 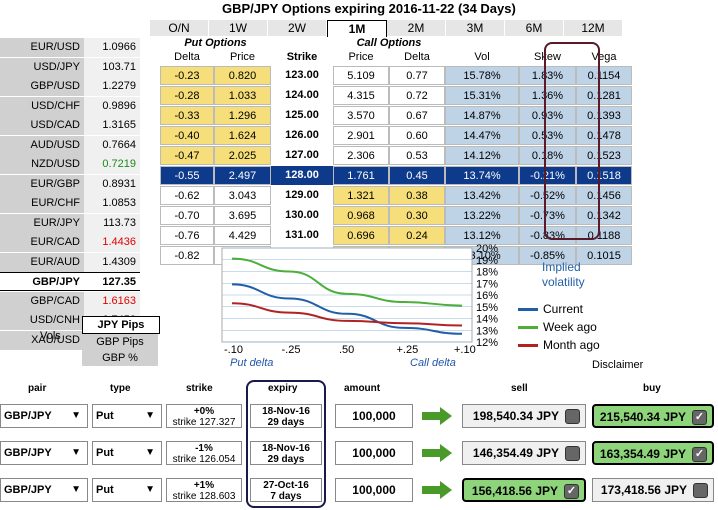 What do you see at coordinates (242, 215) in the screenshot?
I see `put-price-cell: 3.695` at bounding box center [242, 215].